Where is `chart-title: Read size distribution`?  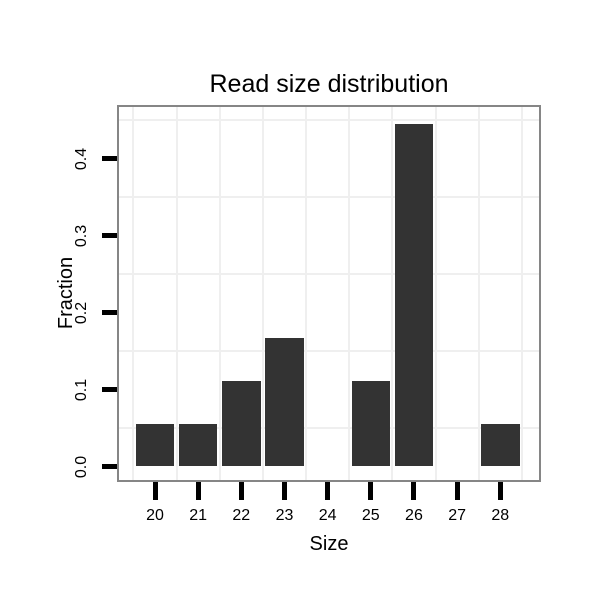
chart-title: Read size distribution is located at coordinates (329, 84).